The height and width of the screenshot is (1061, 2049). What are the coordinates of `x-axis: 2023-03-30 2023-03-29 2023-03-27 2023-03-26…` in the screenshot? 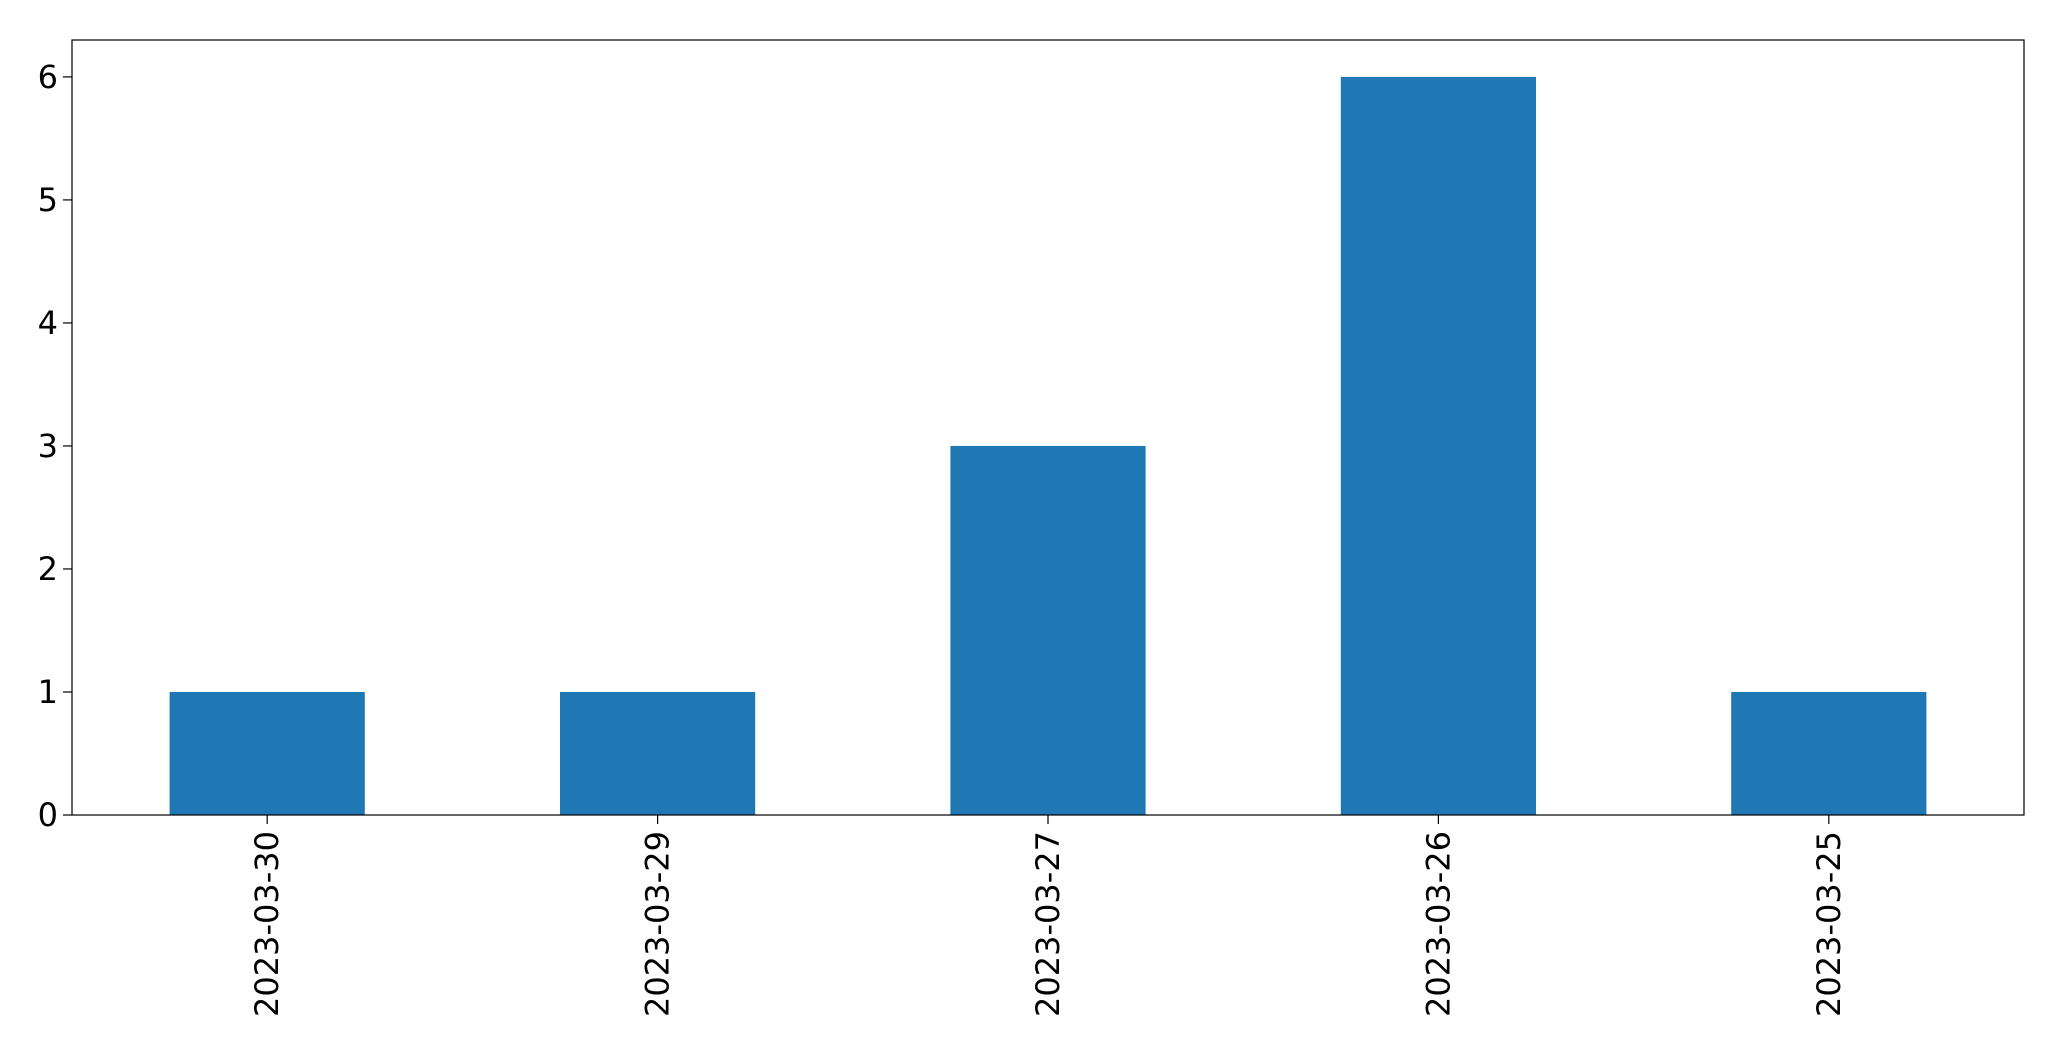 It's located at (1048, 916).